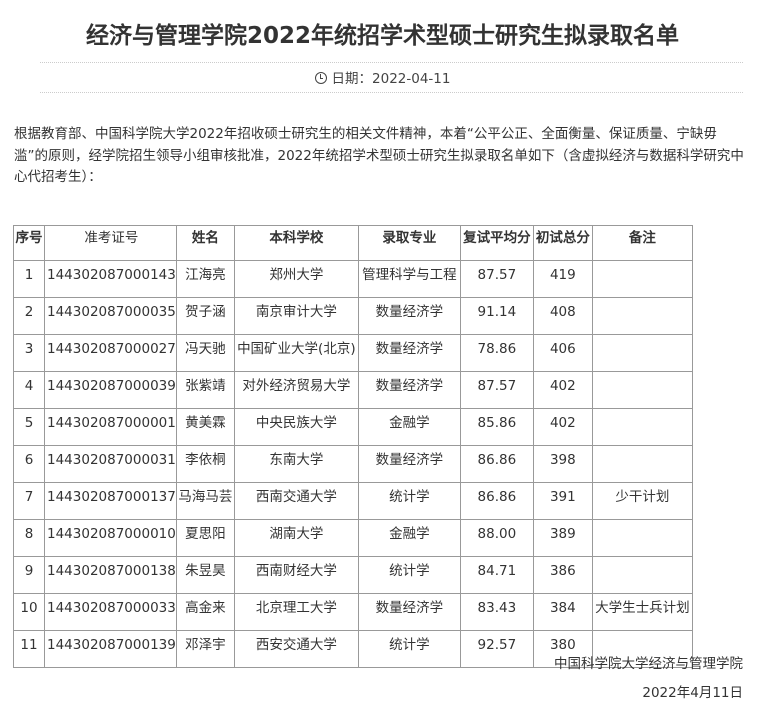  Describe the element at coordinates (692, 693) in the screenshot. I see `footer-date: 2022年4月11日` at that location.